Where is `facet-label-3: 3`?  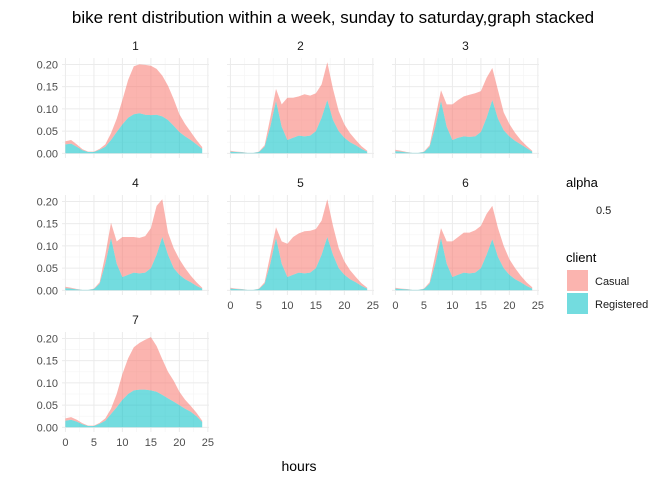 facet-label-3: 3 is located at coordinates (465, 46).